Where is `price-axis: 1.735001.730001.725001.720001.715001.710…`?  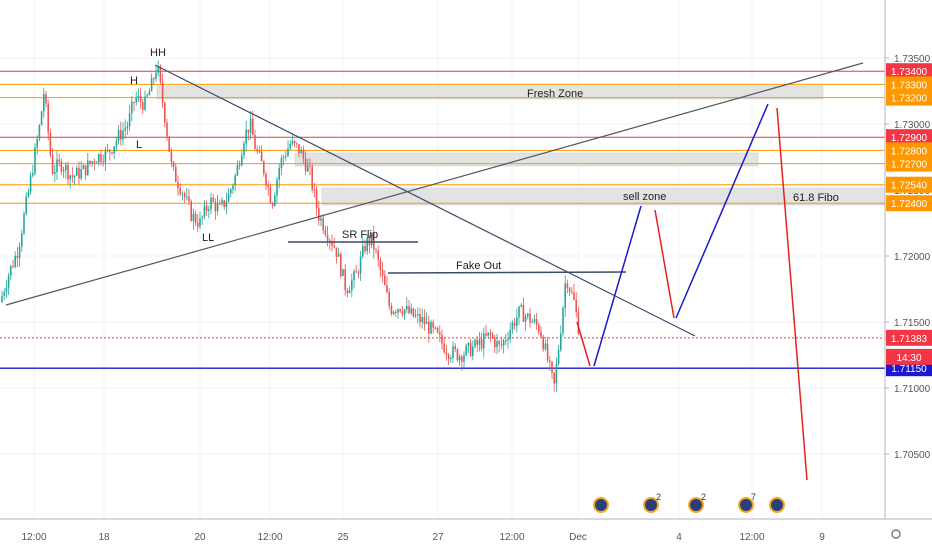
price-axis: 1.735001.730001.725001.720001.715001.710… is located at coordinates (908, 257).